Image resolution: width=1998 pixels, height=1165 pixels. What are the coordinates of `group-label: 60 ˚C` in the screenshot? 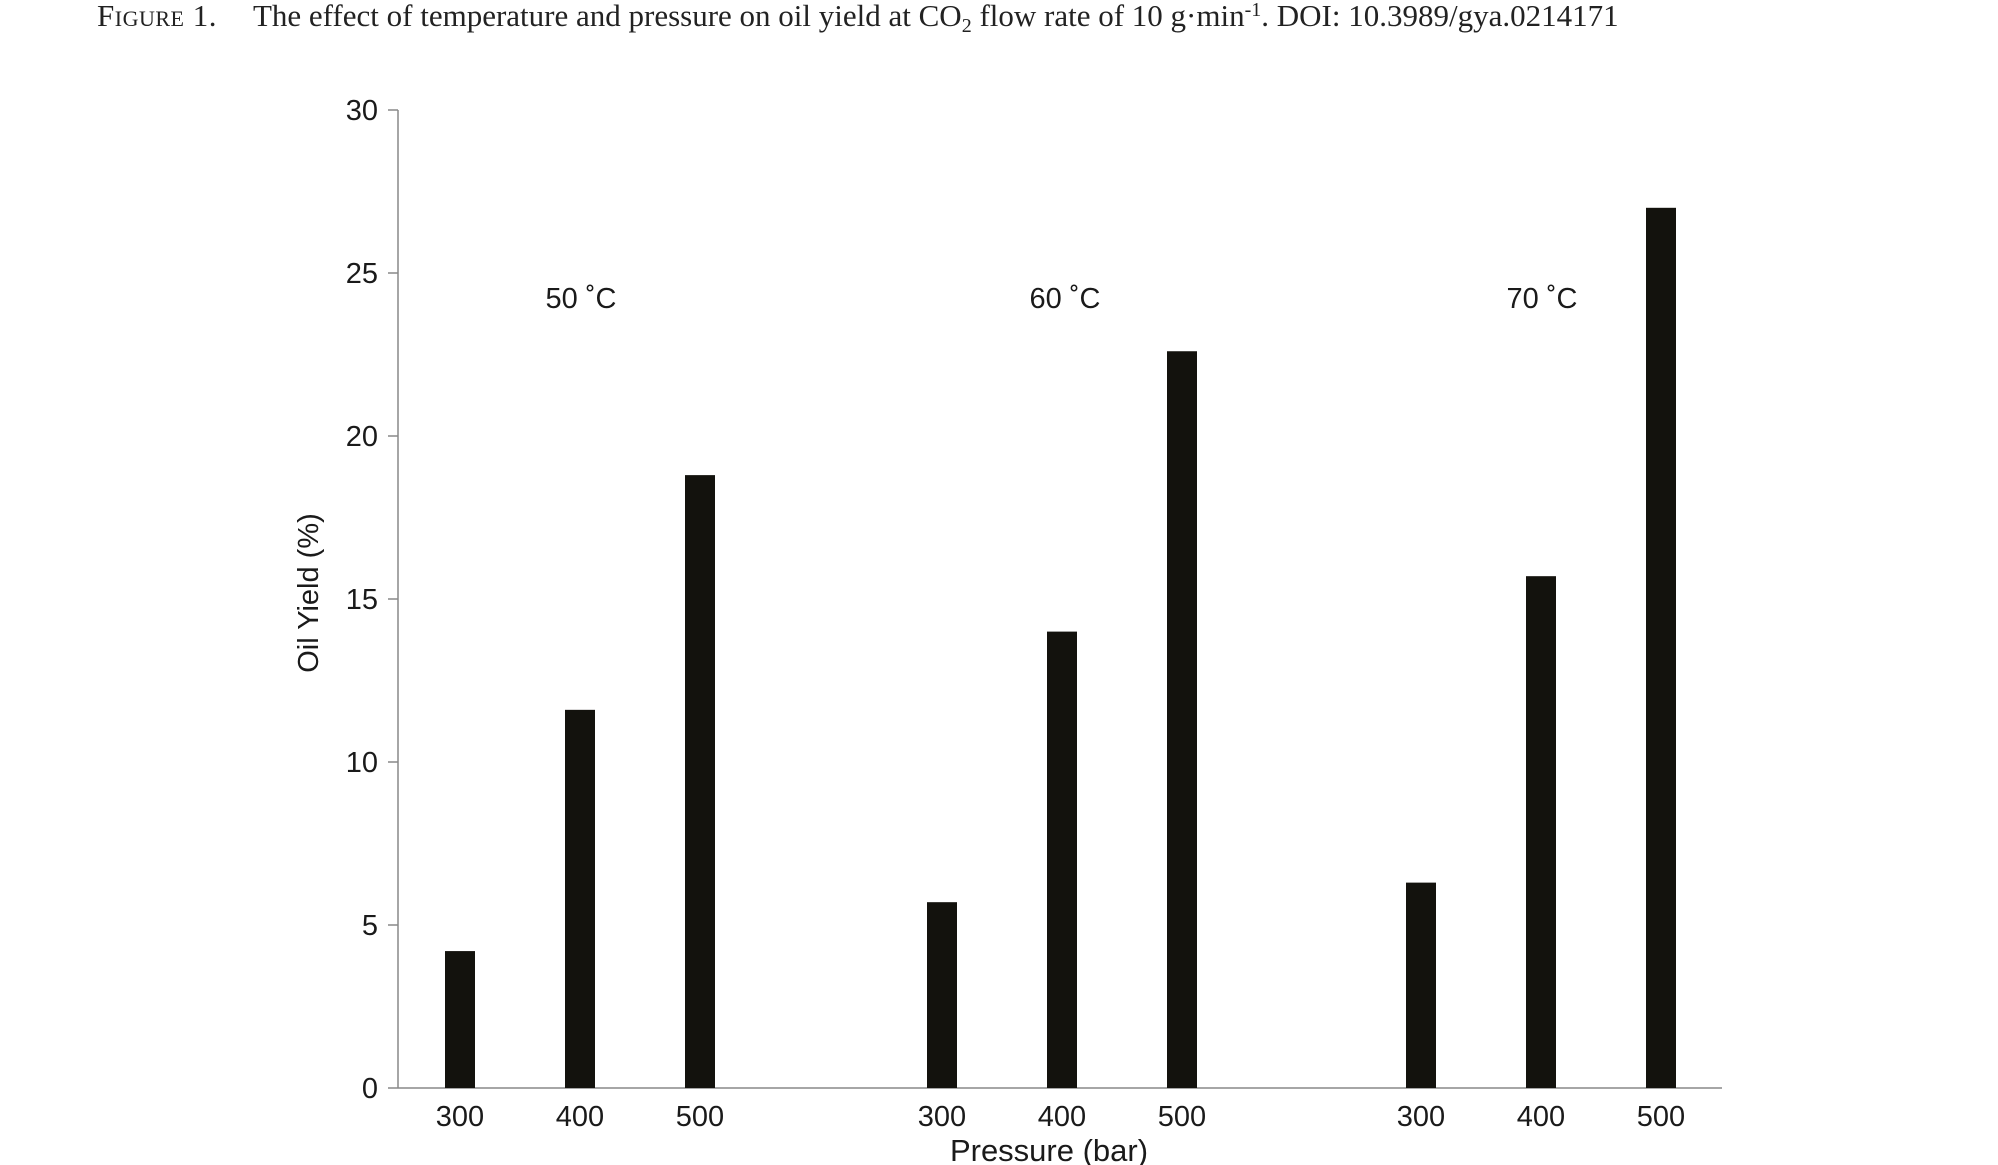 It's located at (1065, 299).